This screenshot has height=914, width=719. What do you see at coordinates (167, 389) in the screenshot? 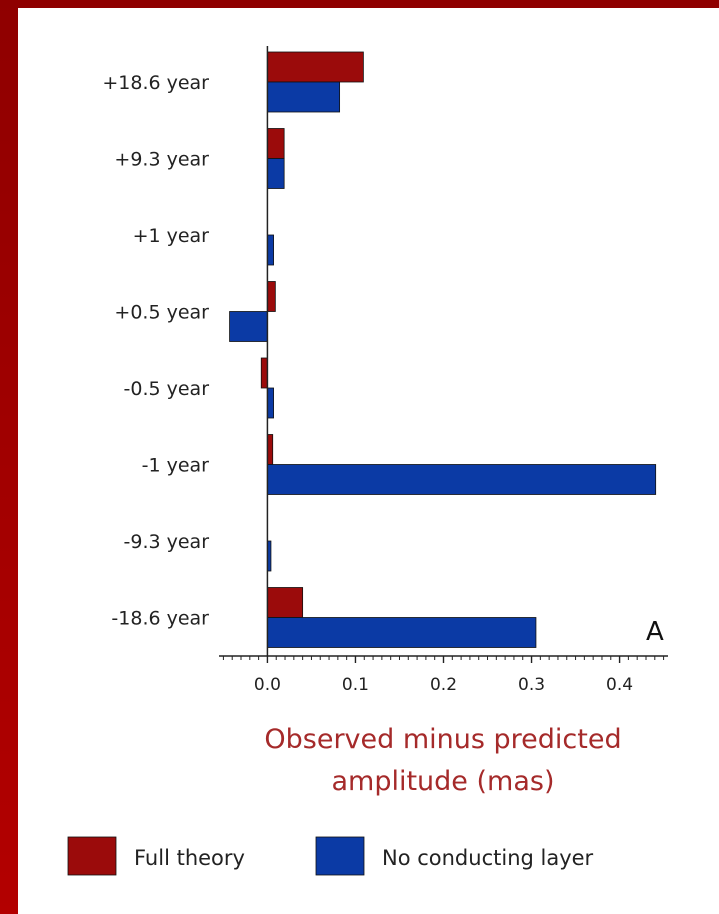
I see `category-label: -0.5 year` at bounding box center [167, 389].